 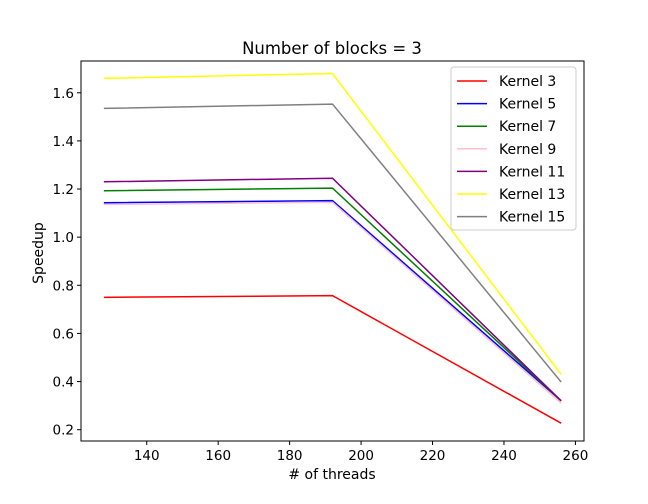 What do you see at coordinates (331, 475) in the screenshot?
I see `x-axis-label: # of threads` at bounding box center [331, 475].